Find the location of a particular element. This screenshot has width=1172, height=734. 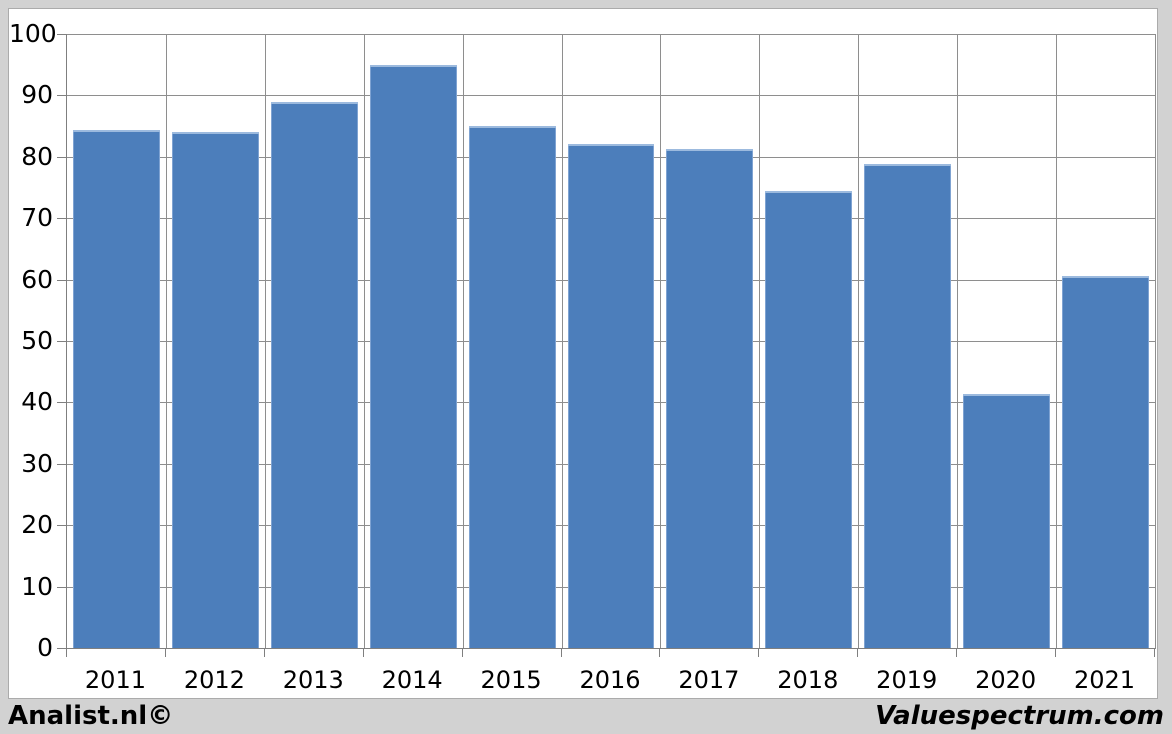

x-tick-label: 2017 is located at coordinates (709, 680).